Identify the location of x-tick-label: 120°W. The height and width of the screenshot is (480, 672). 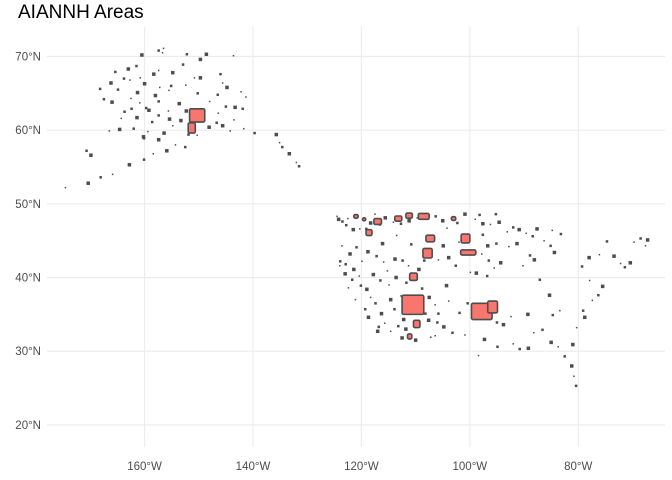
(361, 467).